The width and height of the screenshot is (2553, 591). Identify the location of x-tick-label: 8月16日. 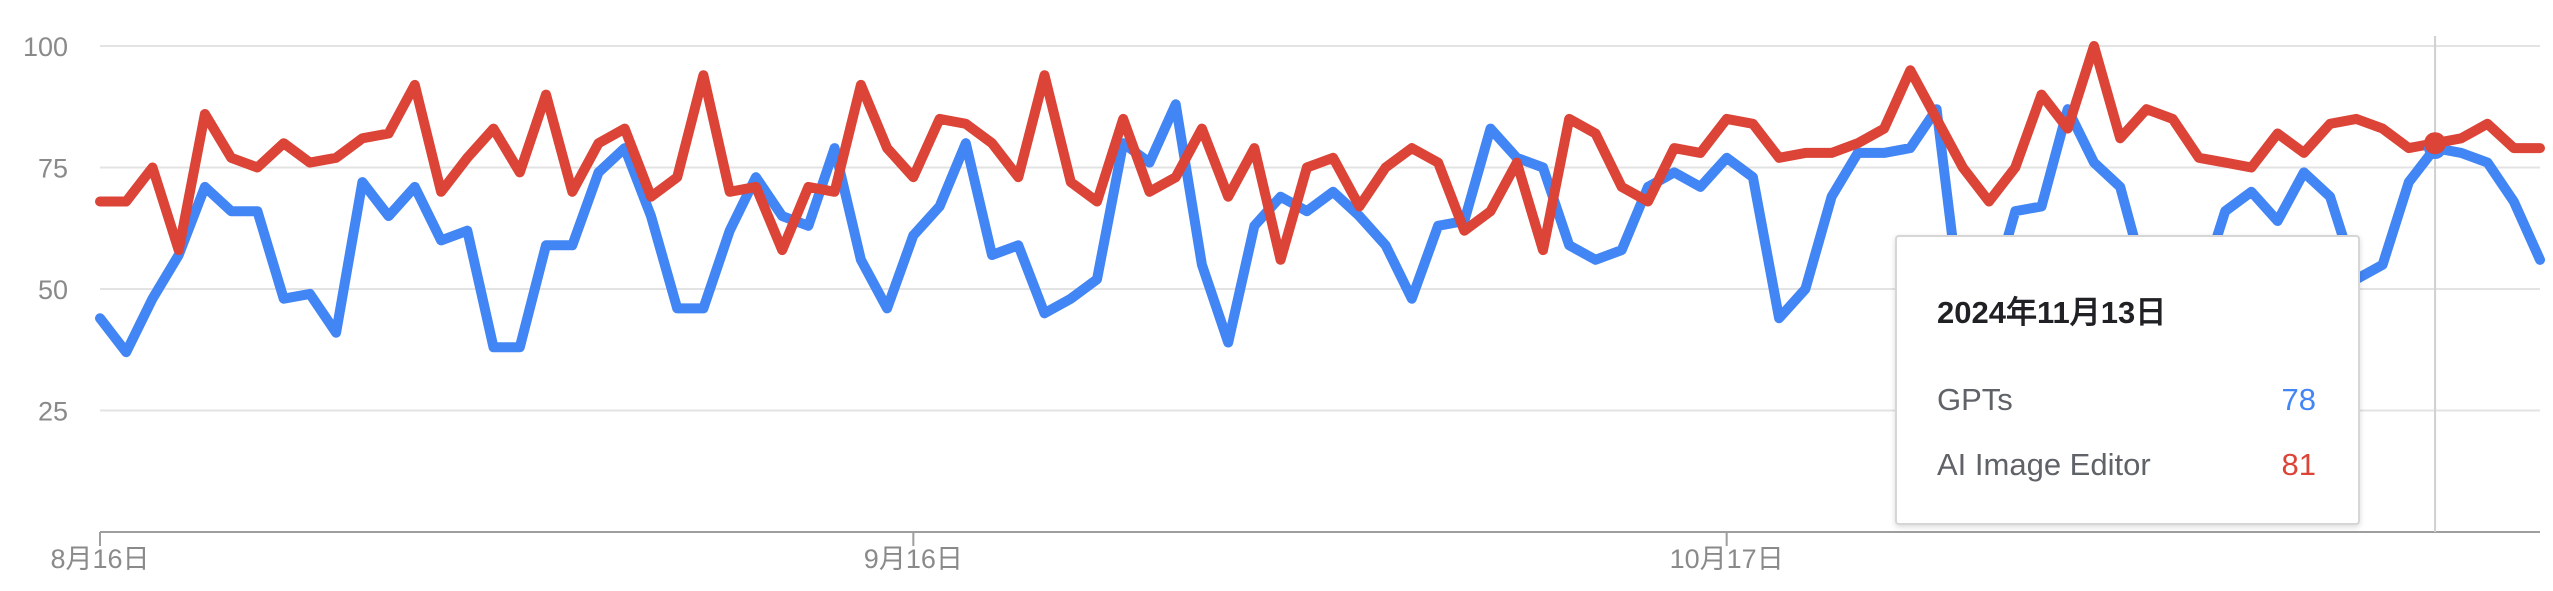
(99, 559).